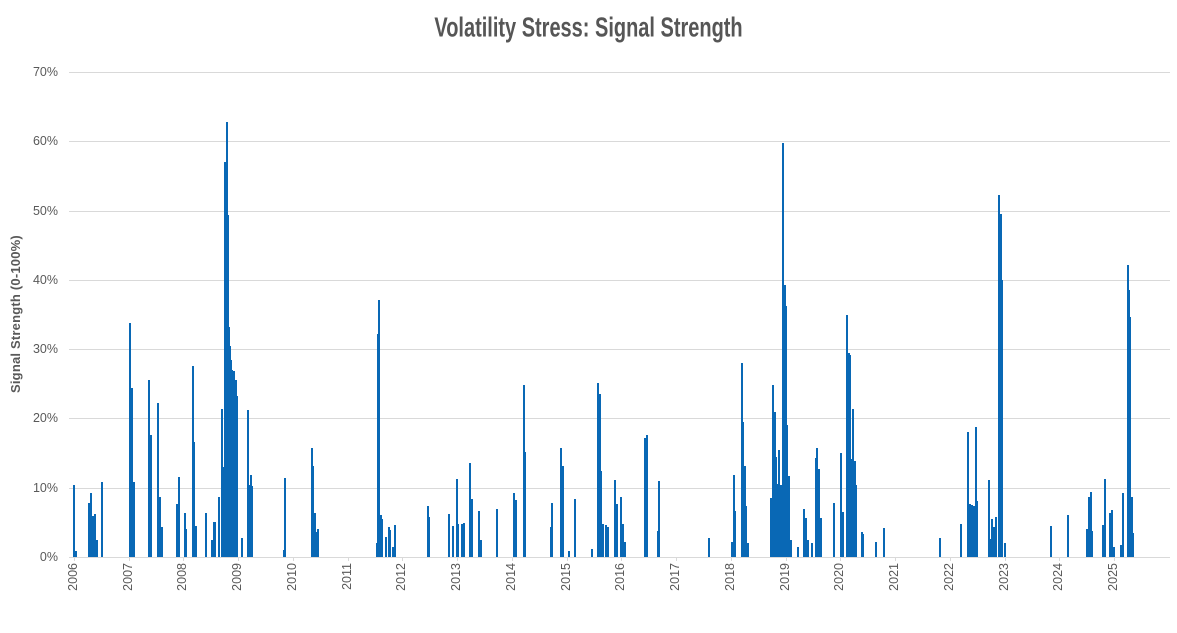 The image size is (1177, 633). What do you see at coordinates (1005, 559) in the screenshot?
I see `x-tick-mark-2023` at bounding box center [1005, 559].